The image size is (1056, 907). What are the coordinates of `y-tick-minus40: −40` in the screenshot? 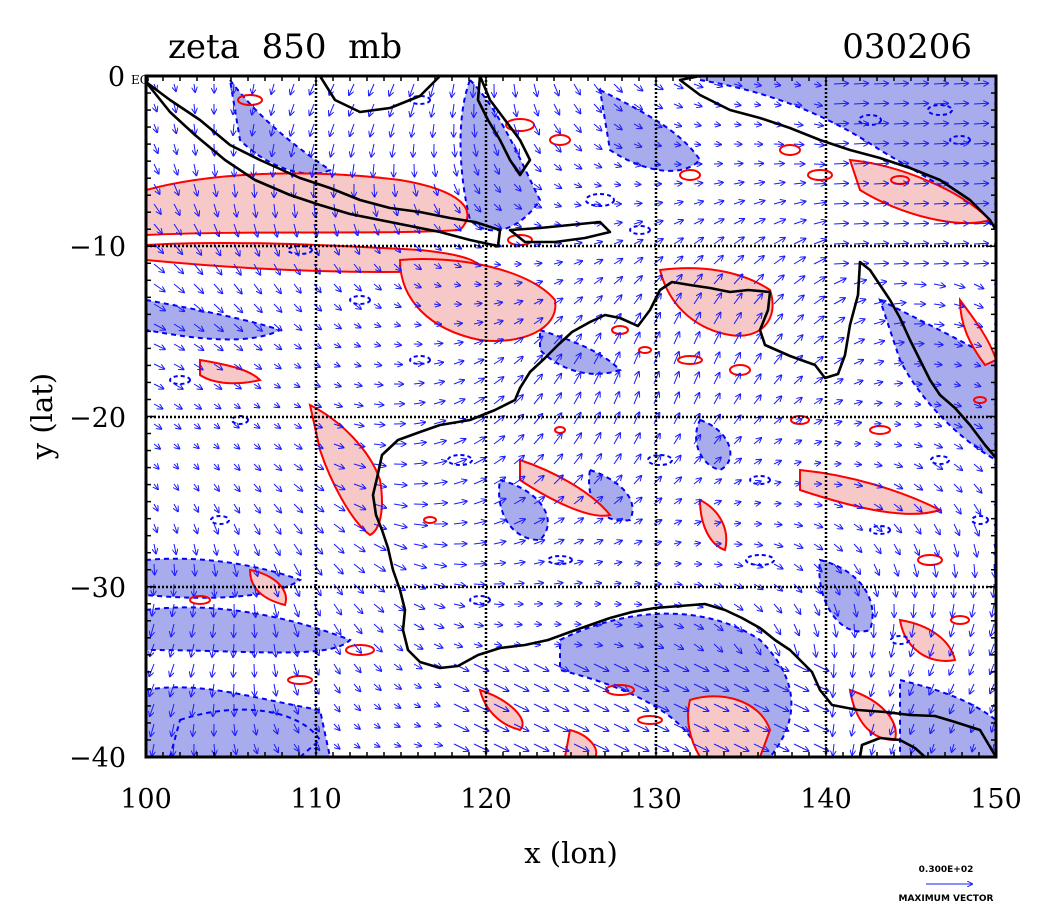 It's located at (97, 758).